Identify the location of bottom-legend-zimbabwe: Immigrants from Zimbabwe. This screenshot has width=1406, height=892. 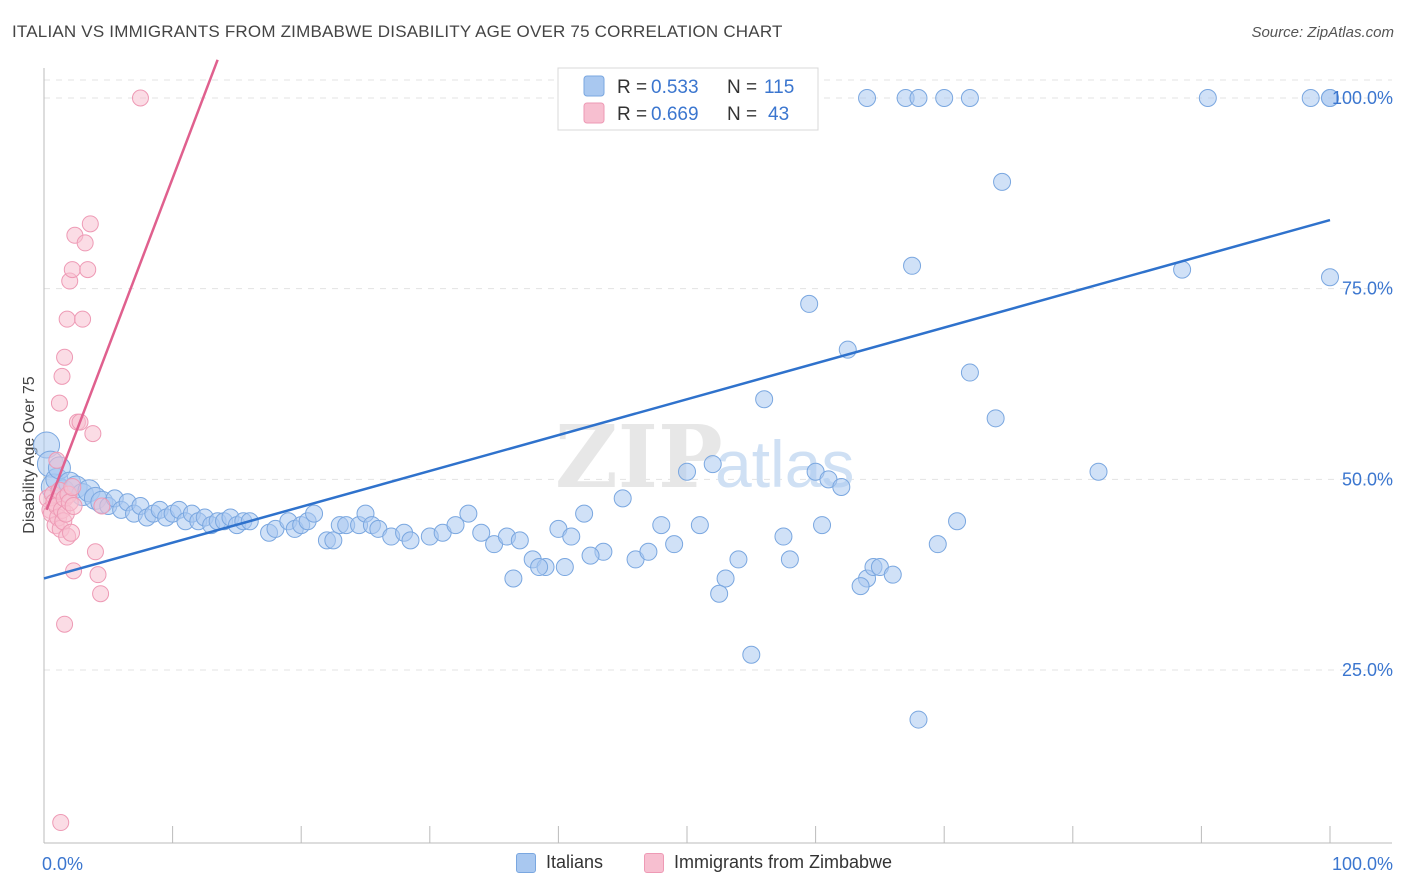
(768, 862).